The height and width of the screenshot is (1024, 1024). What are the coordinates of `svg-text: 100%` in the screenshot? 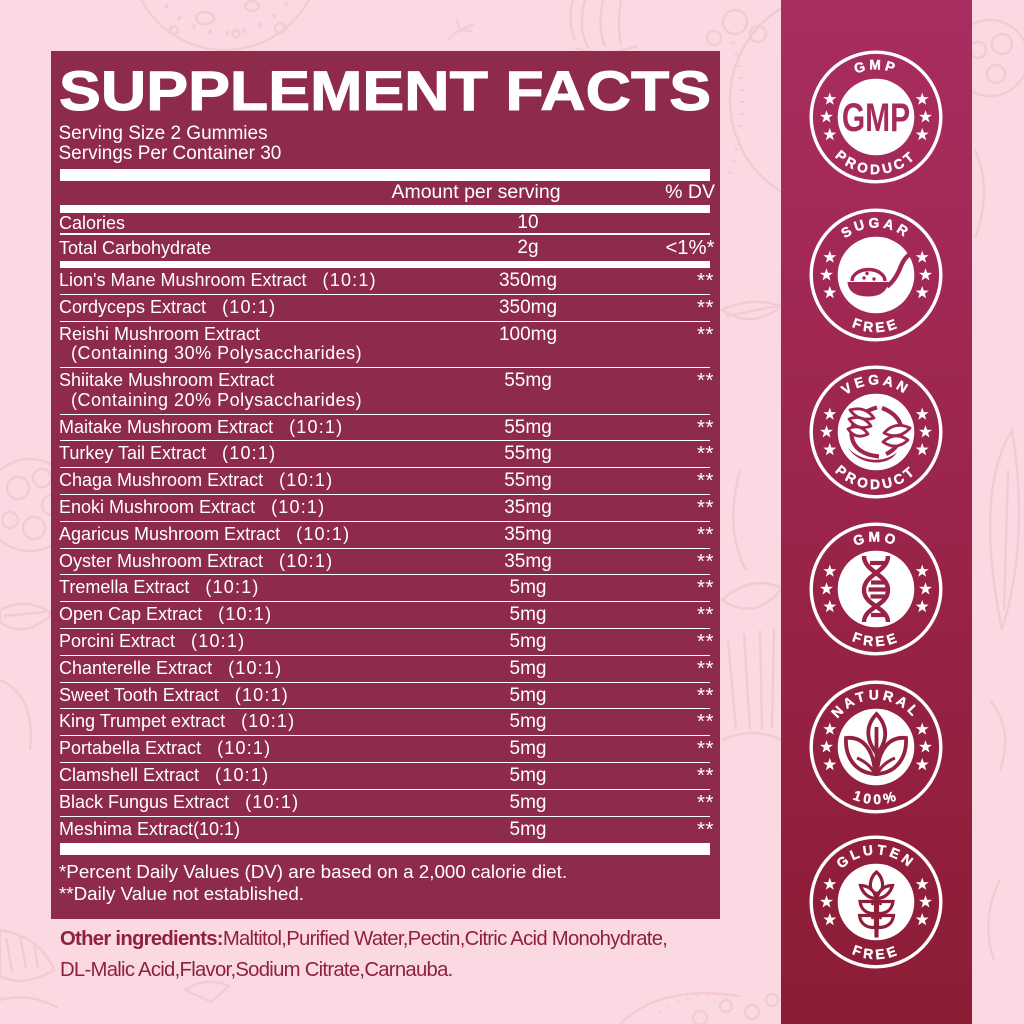 It's located at (875, 796).